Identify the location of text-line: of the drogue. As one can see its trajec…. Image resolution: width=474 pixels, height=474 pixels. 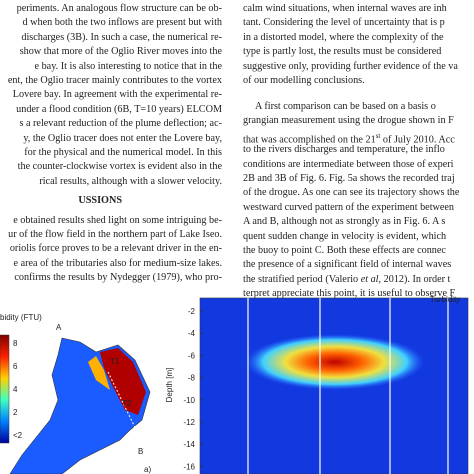
(351, 193).